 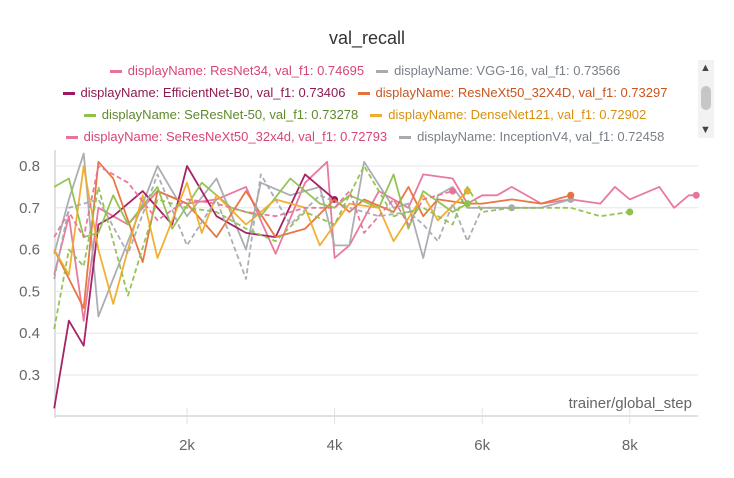 I want to click on x-tick-label: 6k, so click(x=482, y=445).